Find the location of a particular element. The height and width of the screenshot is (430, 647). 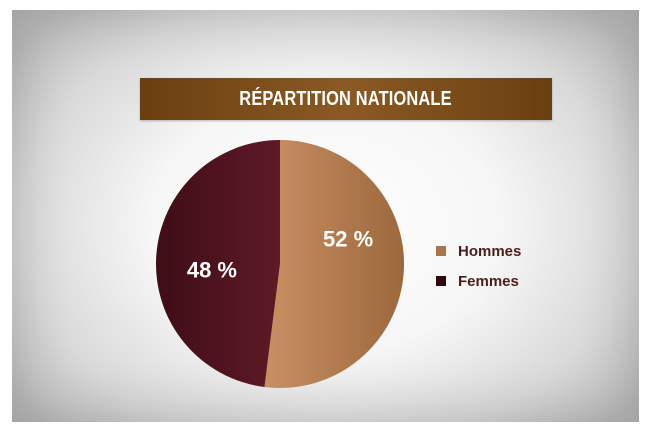

legend-label-femmes: Femmes is located at coordinates (488, 281).